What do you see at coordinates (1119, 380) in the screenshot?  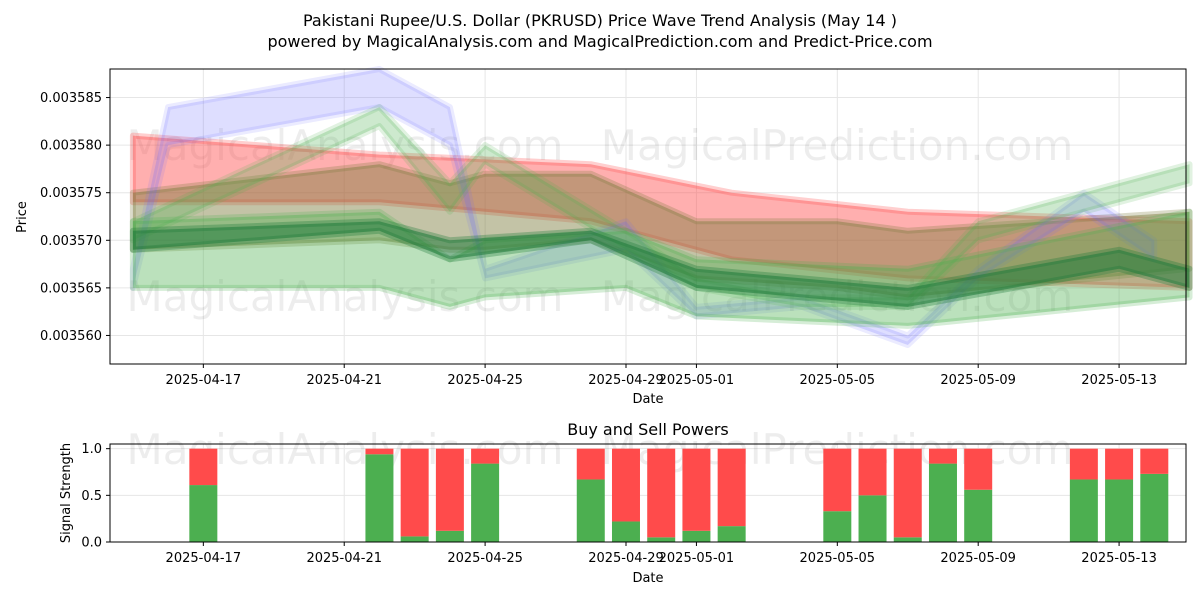 I see `price-x-tick-label: 2025-05-13` at bounding box center [1119, 380].